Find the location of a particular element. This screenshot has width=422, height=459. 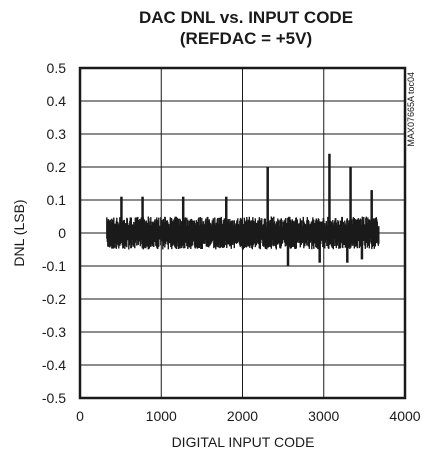

chart-subtitle: (REFDAC = +5V) is located at coordinates (246, 38).